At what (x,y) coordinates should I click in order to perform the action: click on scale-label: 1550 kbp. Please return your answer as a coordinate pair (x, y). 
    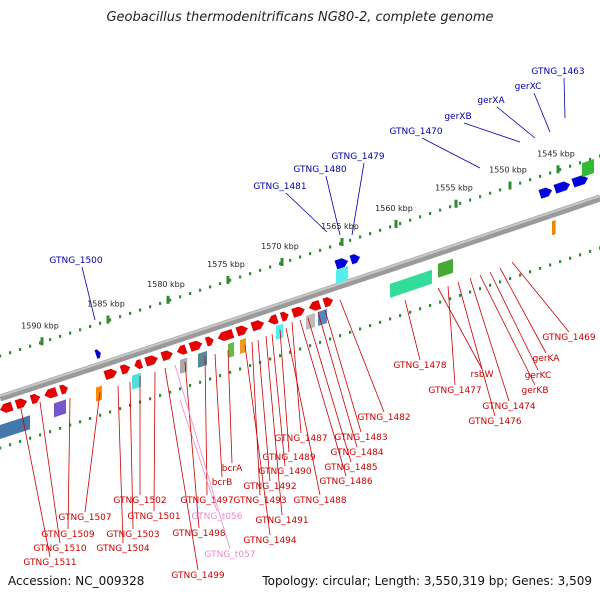
    Looking at the image, I should click on (508, 170).